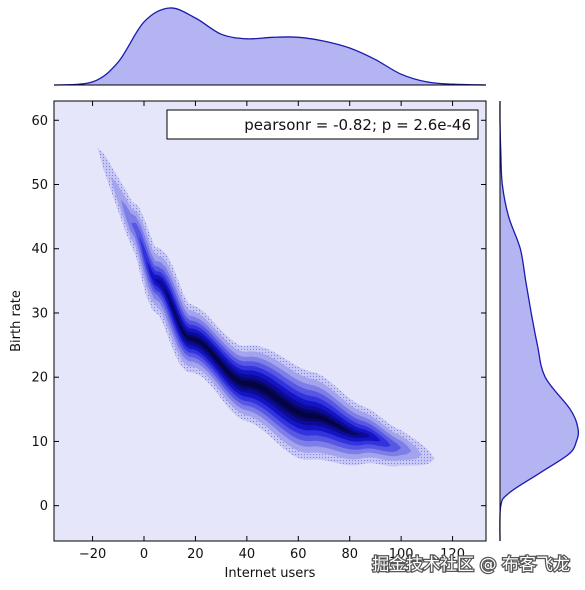 The width and height of the screenshot is (585, 590). I want to click on x-tick-label: −20, so click(92, 554).